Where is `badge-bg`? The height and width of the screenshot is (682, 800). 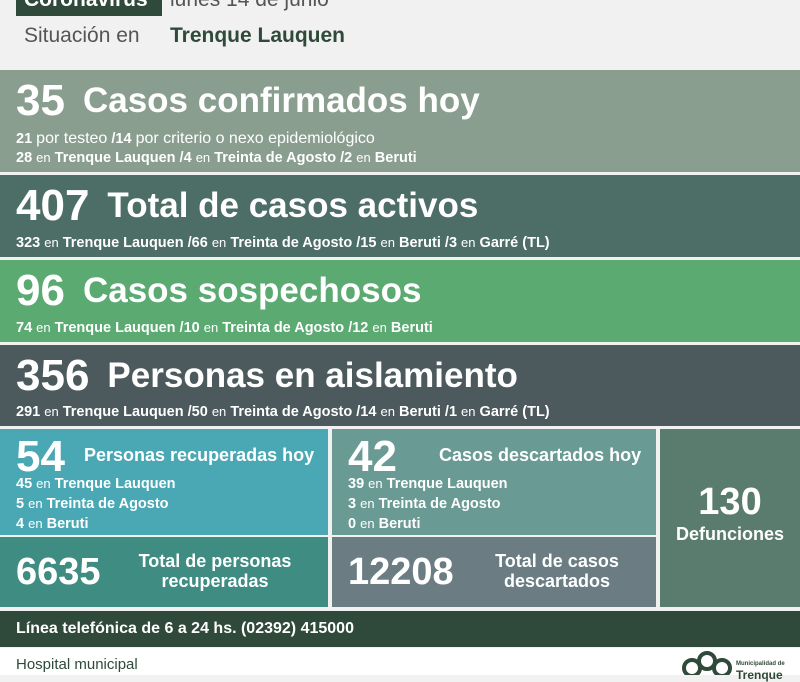 badge-bg is located at coordinates (89, 8).